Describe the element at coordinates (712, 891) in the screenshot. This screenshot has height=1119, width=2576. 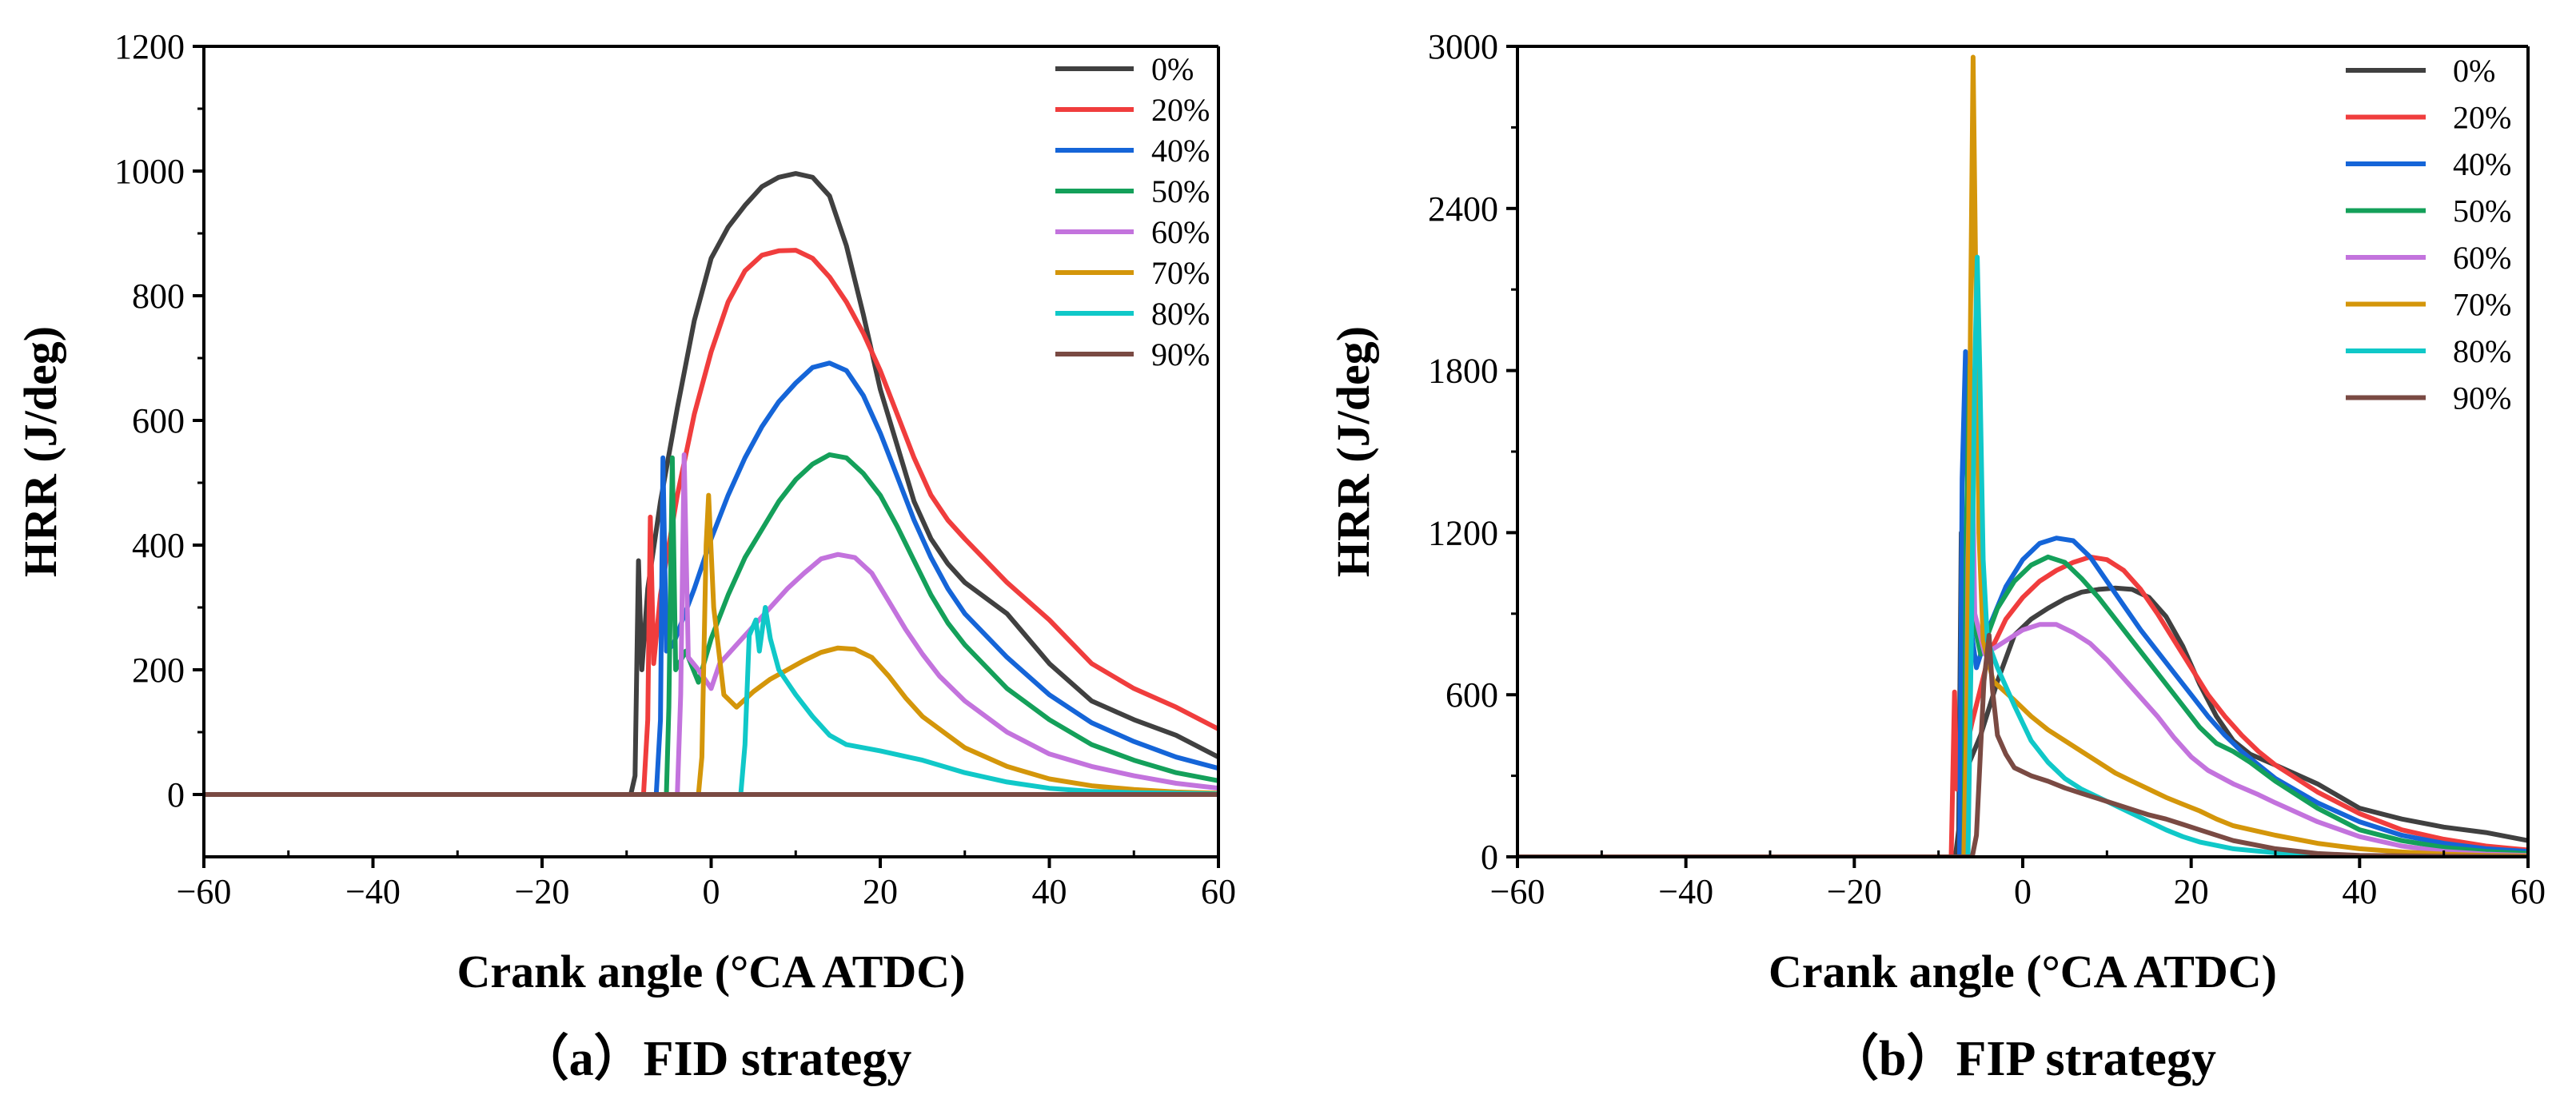
I see `fid-x-tick-label-0: 0` at that location.